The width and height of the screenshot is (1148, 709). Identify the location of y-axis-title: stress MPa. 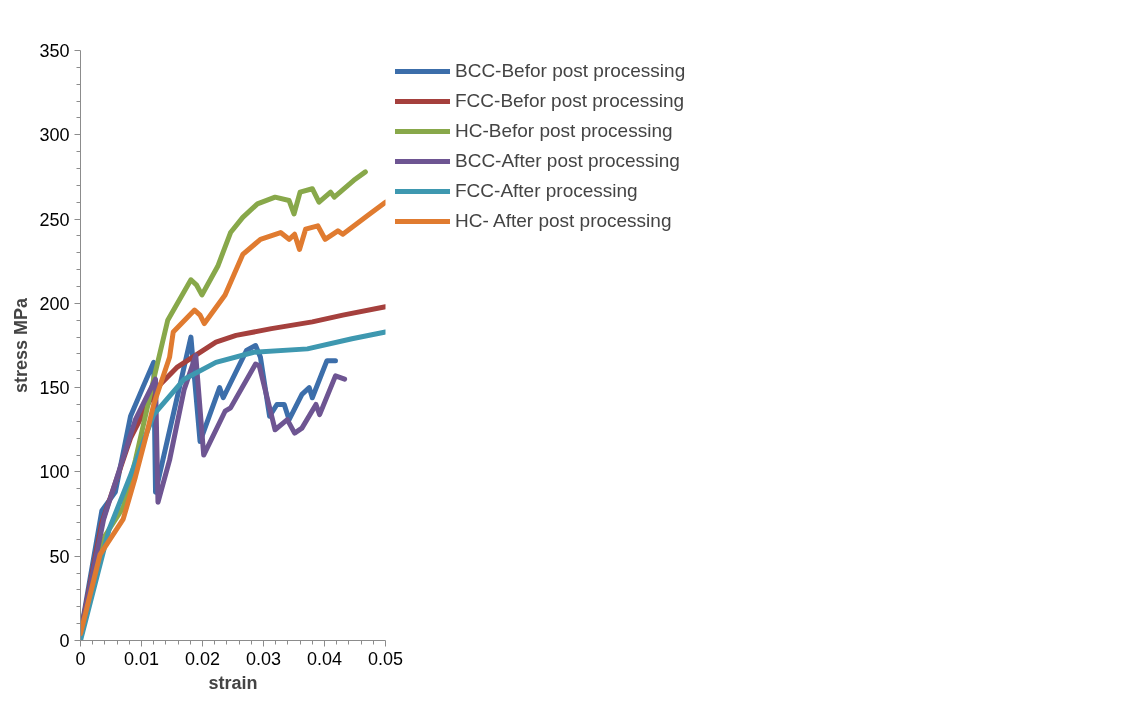
(21, 345).